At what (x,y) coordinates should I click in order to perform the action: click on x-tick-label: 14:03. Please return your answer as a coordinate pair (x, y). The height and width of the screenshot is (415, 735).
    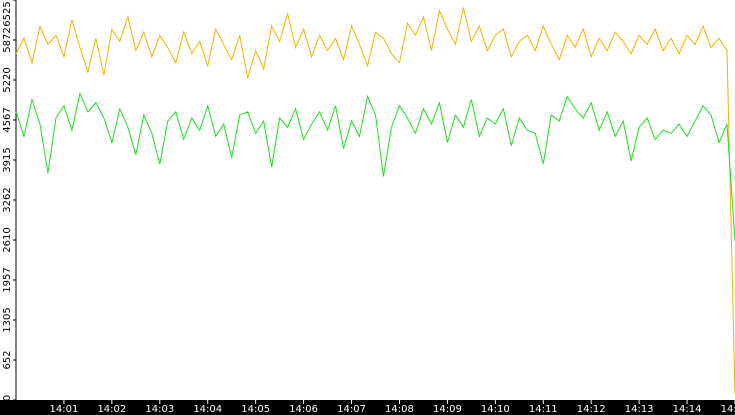
    Looking at the image, I should click on (159, 409).